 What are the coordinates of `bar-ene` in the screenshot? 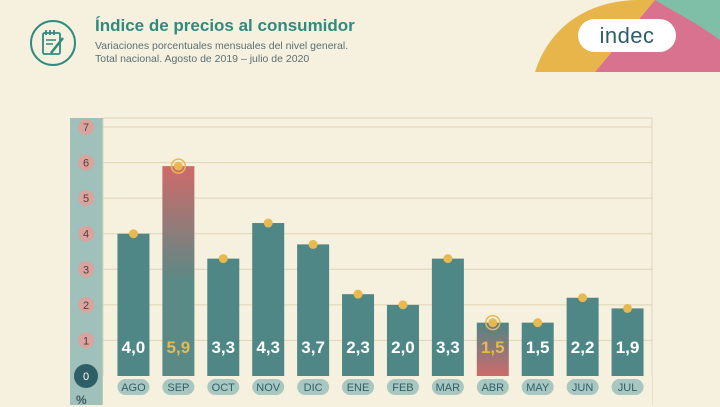 It's located at (358, 335).